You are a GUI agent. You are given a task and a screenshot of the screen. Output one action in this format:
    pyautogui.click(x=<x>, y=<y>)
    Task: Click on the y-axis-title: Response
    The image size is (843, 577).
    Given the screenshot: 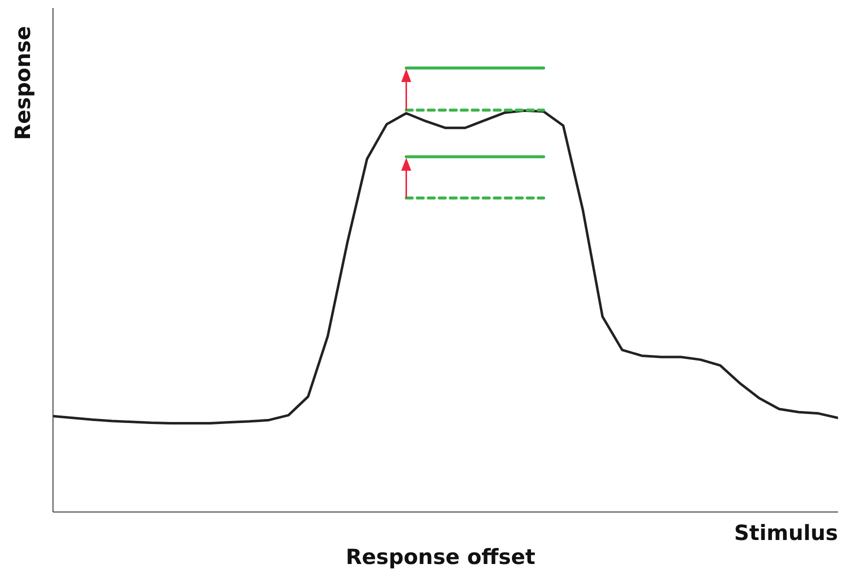 What is the action you would take?
    pyautogui.click(x=23, y=83)
    